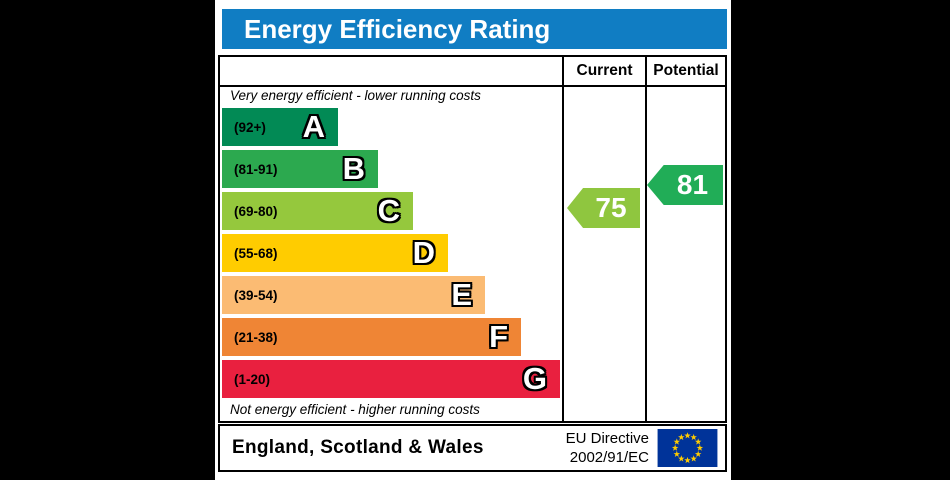 The image size is (950, 480). What do you see at coordinates (423, 252) in the screenshot?
I see `band-letter: D` at bounding box center [423, 252].